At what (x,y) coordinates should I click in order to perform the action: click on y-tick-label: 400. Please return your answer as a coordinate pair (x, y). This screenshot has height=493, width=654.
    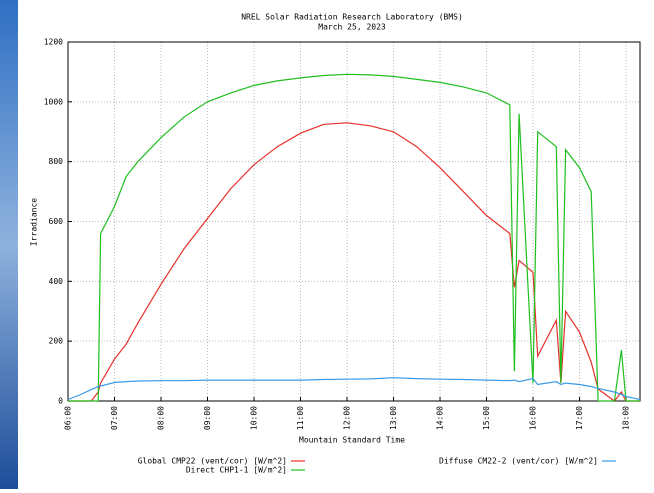
    Looking at the image, I should click on (56, 281).